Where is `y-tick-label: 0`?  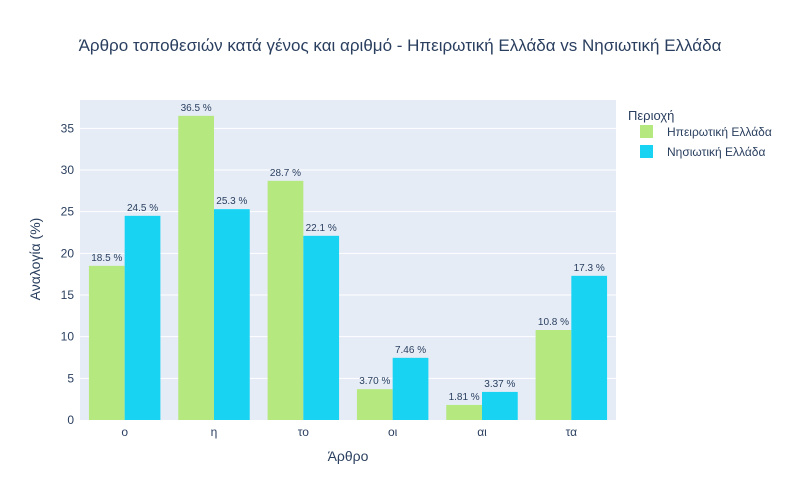 y-tick-label: 0 is located at coordinates (70, 420).